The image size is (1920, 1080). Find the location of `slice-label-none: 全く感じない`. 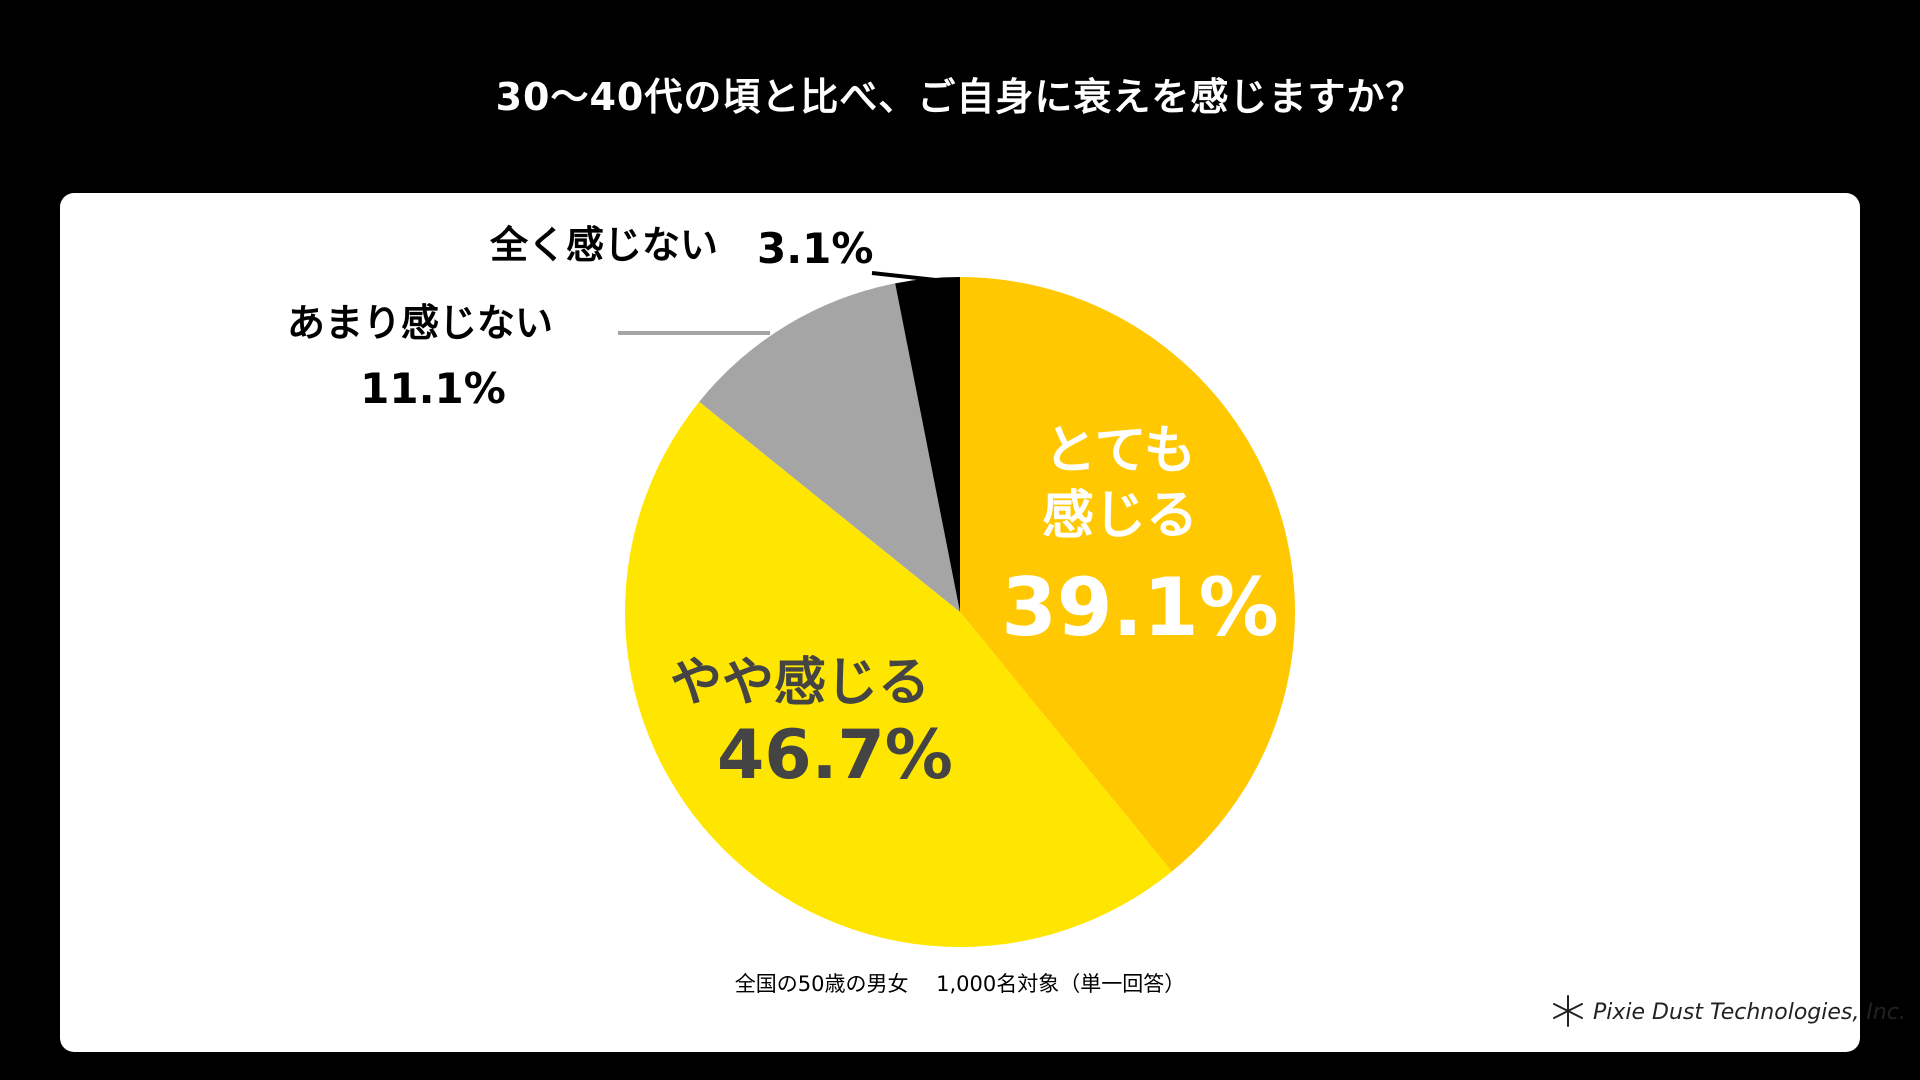

slice-label-none: 全く感じない is located at coordinates (603, 245).